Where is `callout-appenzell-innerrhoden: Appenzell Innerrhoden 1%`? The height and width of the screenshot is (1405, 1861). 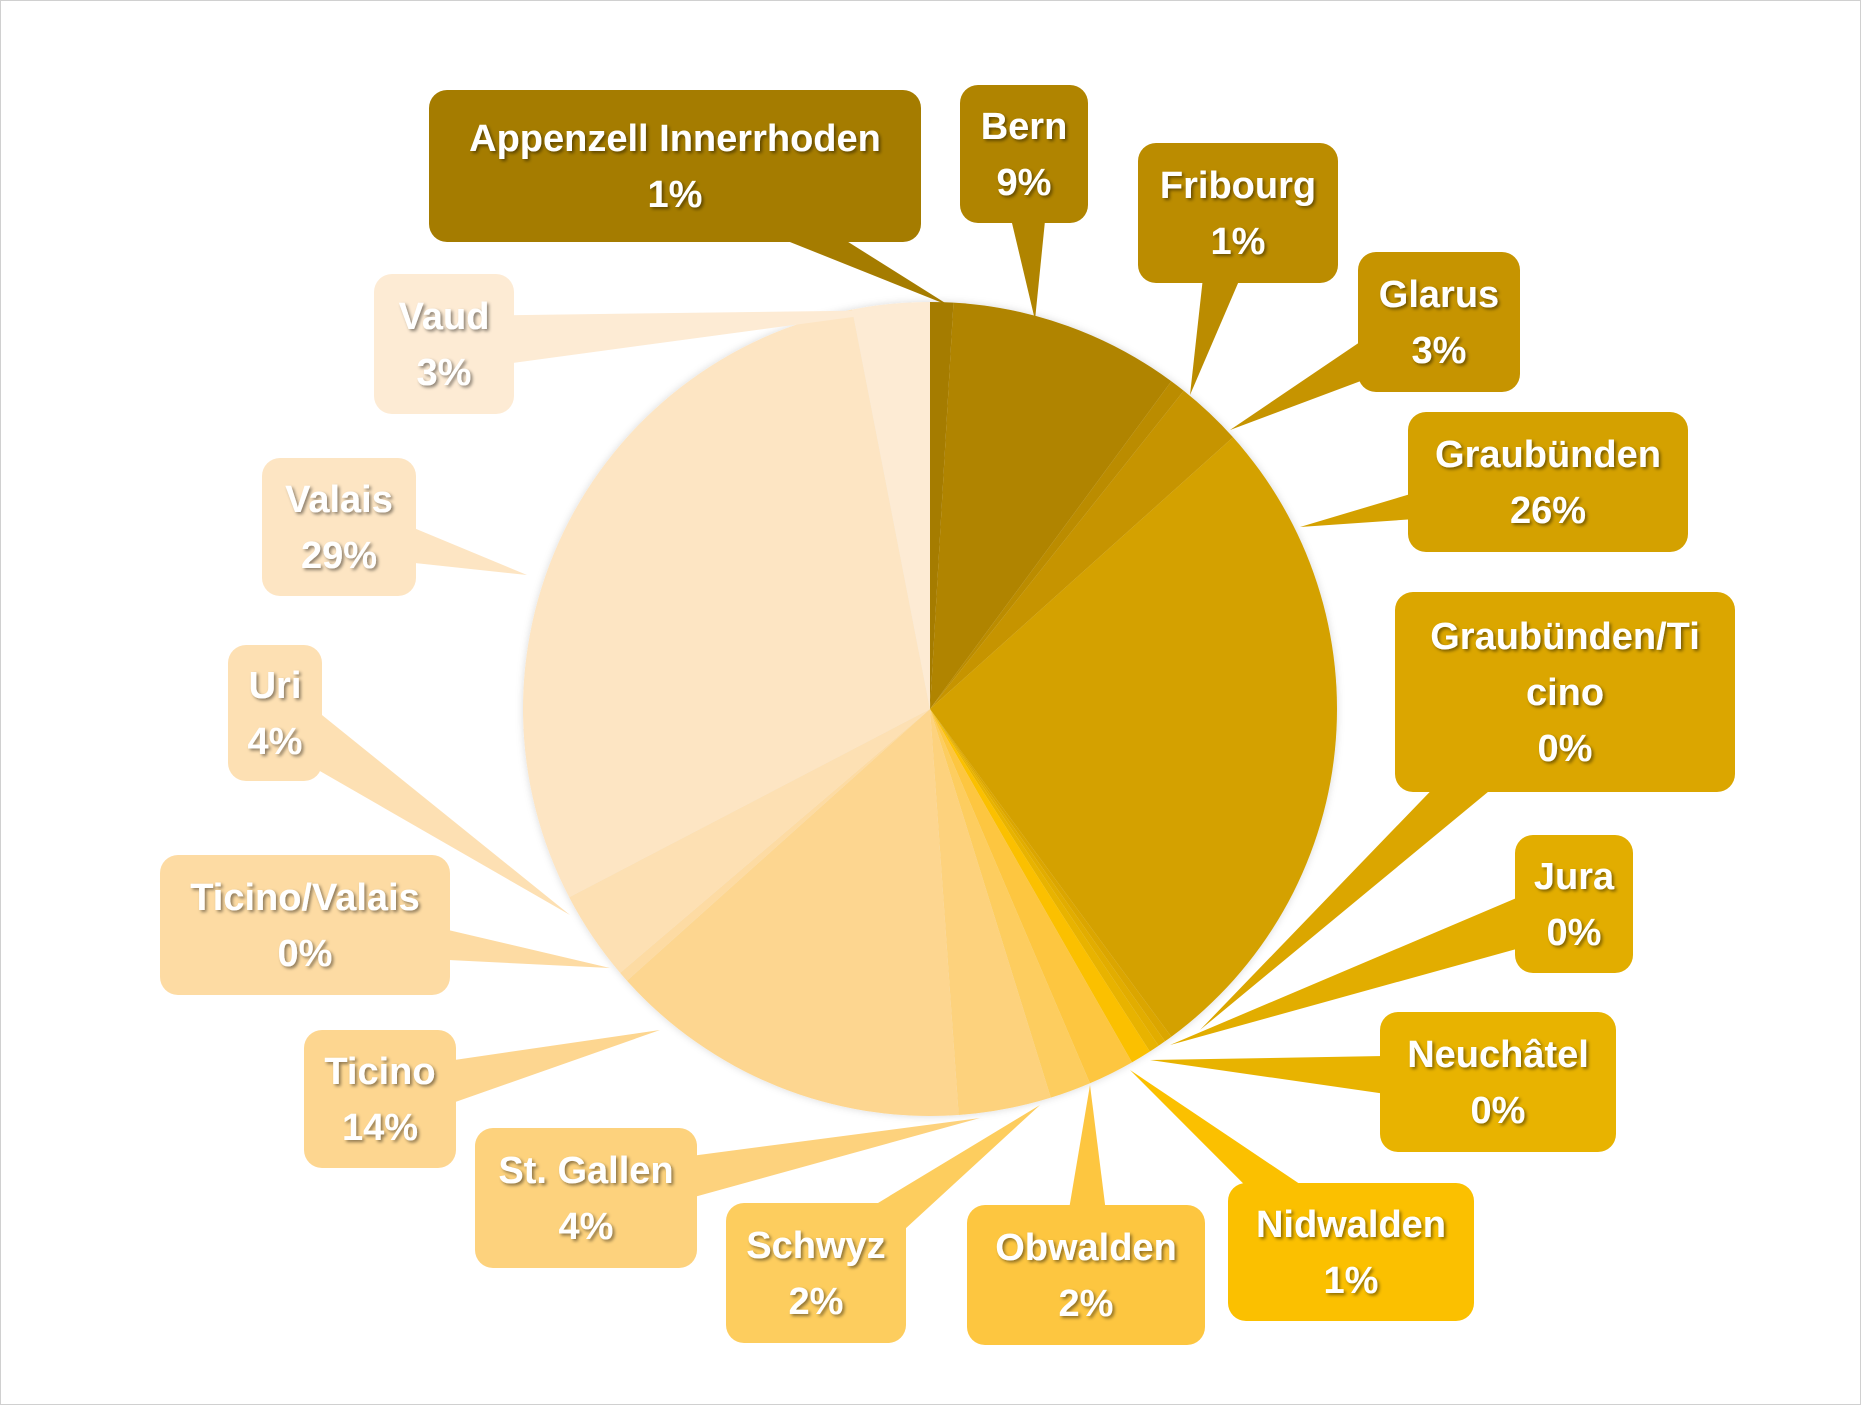 callout-appenzell-innerrhoden: Appenzell Innerrhoden 1% is located at coordinates (689, 198).